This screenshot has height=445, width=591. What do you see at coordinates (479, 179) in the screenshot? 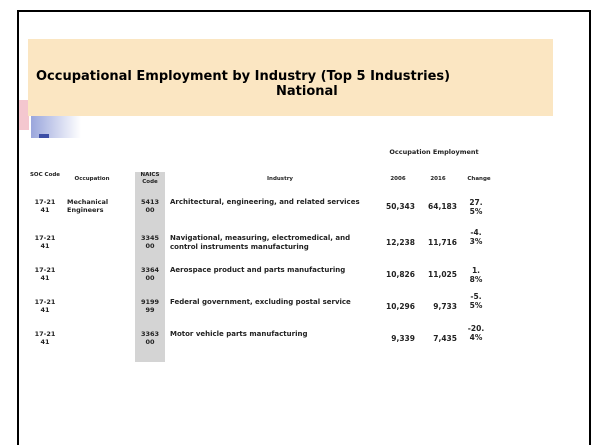
I see `column-header: Change` at bounding box center [479, 179].